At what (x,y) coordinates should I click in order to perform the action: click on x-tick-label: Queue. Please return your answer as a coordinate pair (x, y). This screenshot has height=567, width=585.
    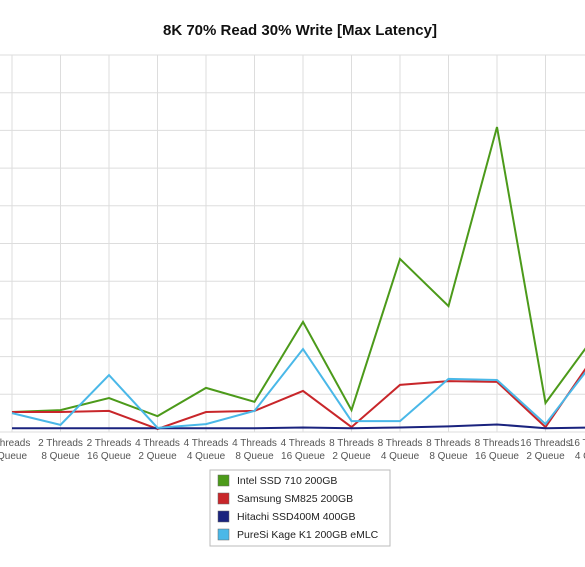
    Looking at the image, I should click on (13, 456).